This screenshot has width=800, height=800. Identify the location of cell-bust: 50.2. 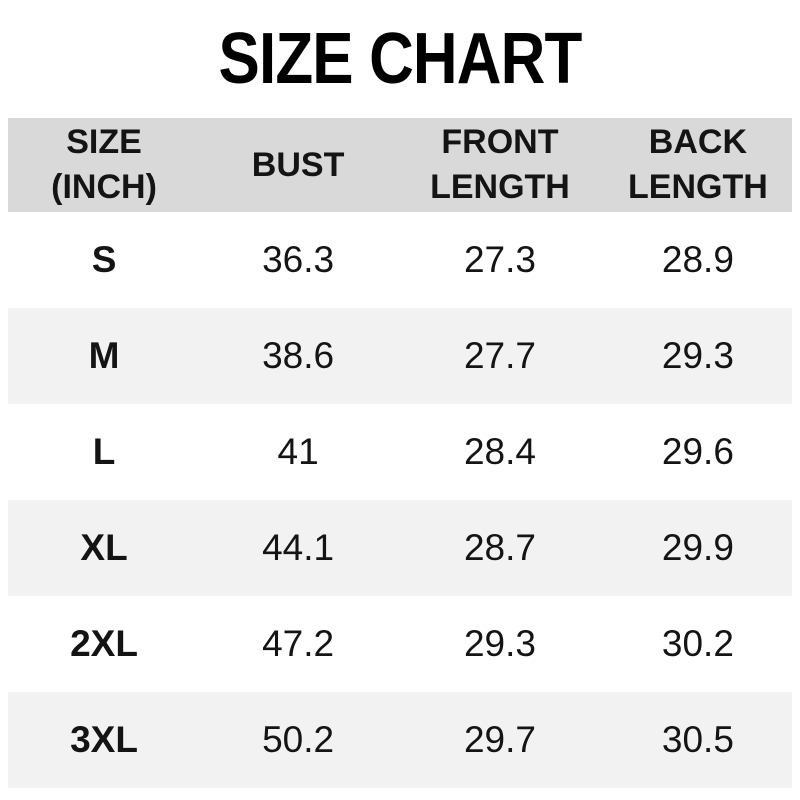
(298, 739).